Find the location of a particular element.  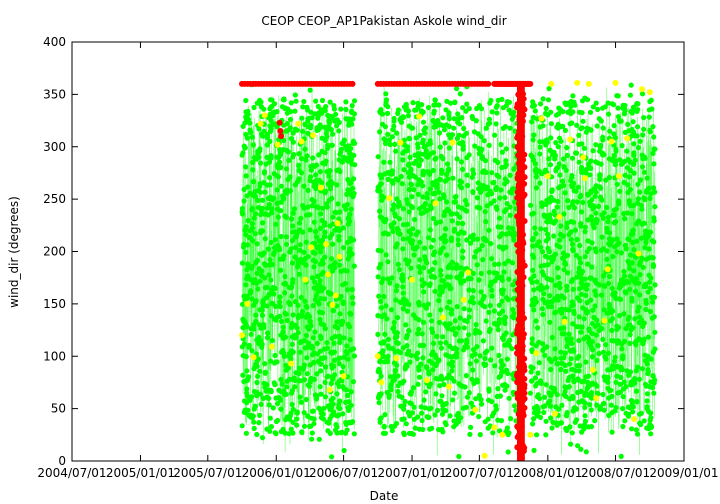

y-tick-label: 100 is located at coordinates (54, 356).